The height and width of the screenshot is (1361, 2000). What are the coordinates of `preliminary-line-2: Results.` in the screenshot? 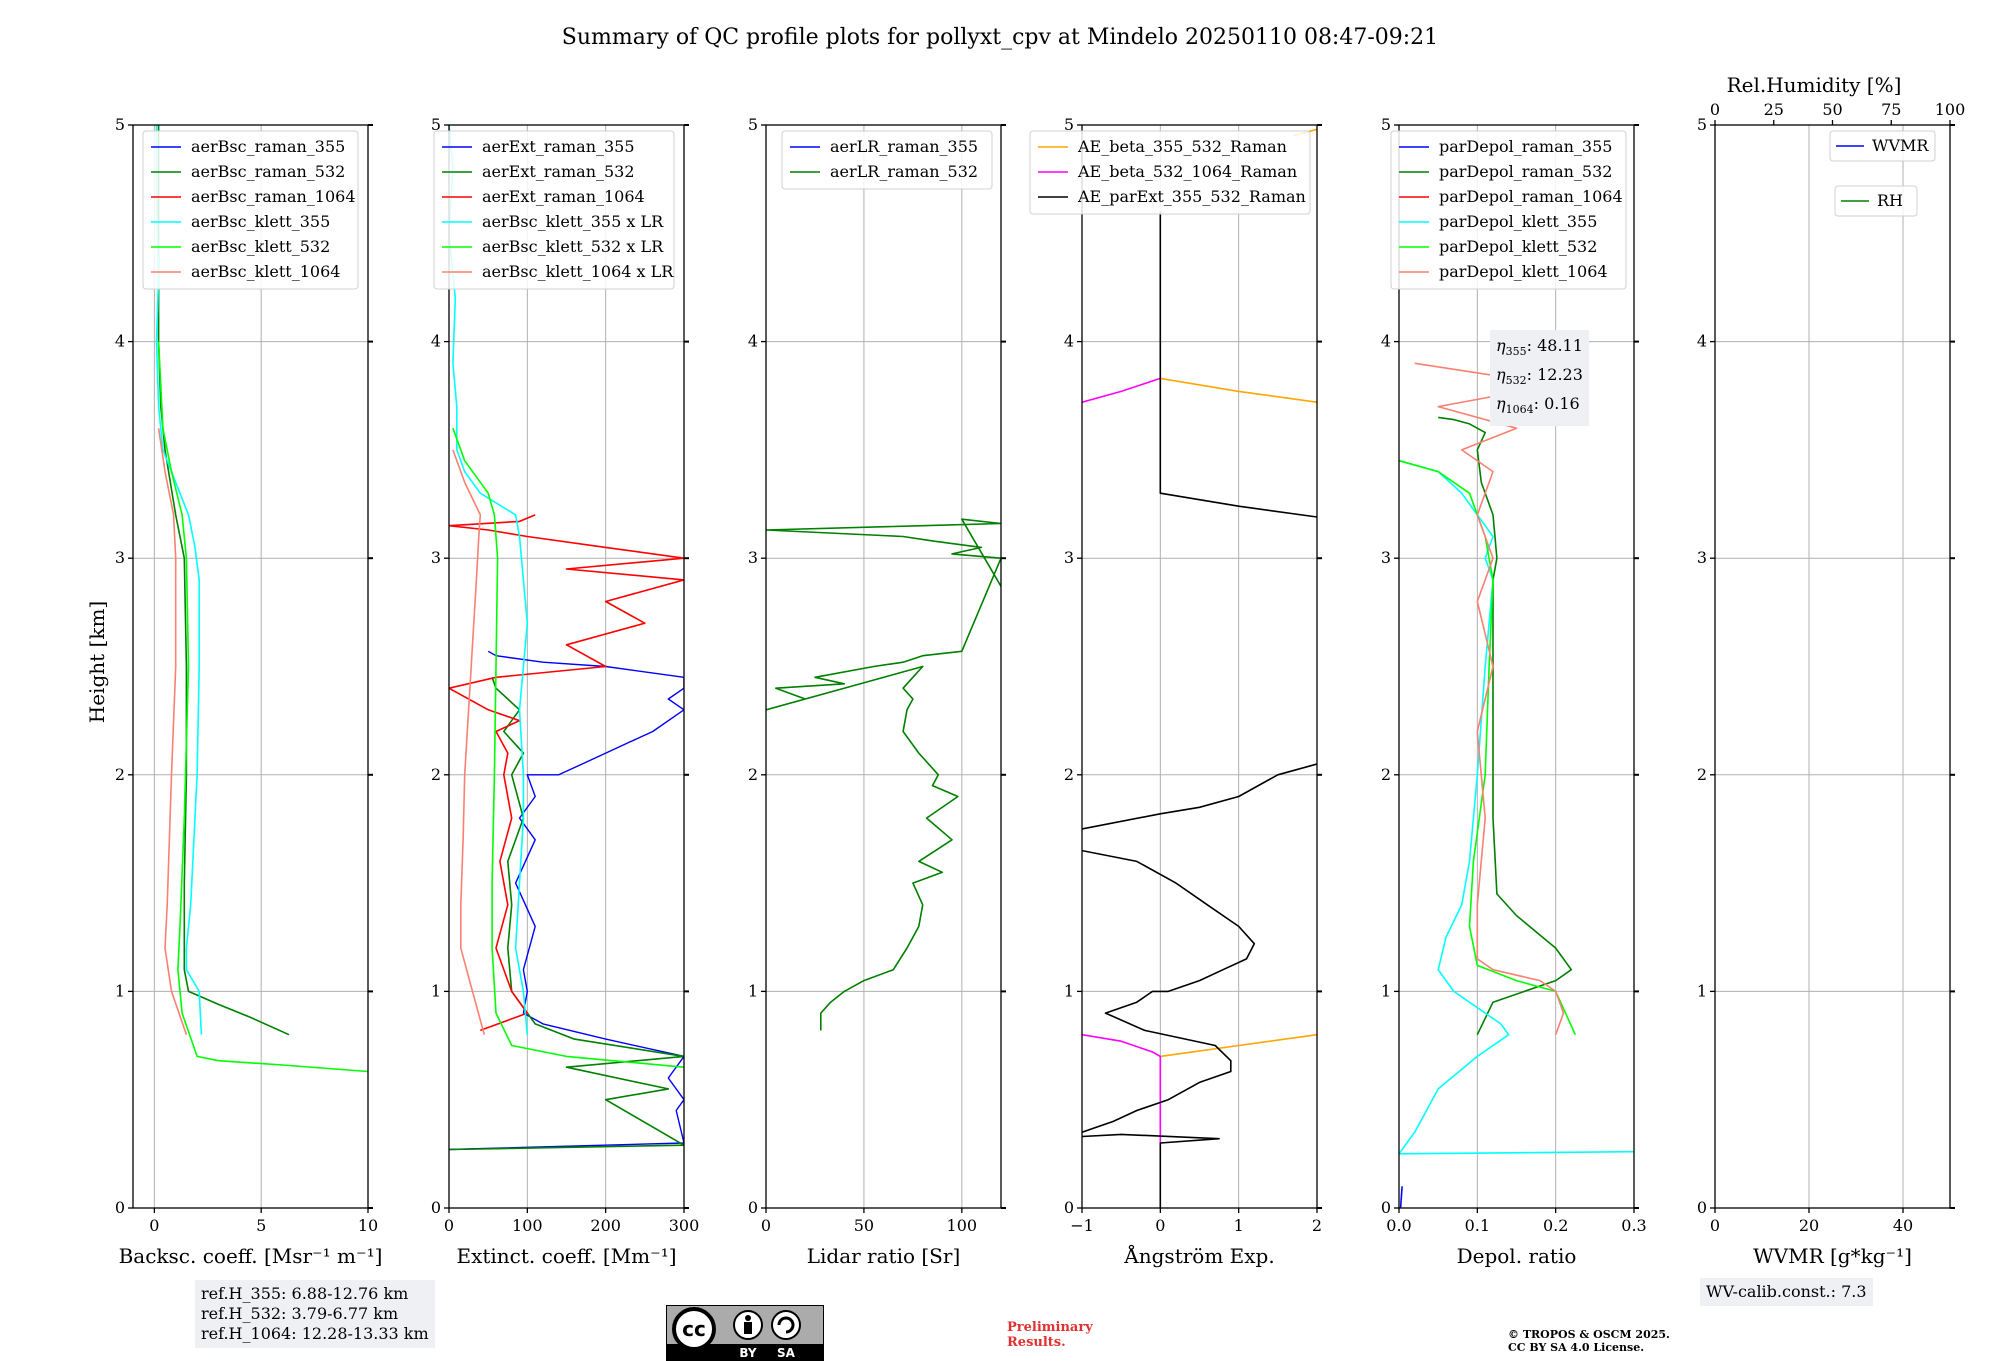 It's located at (1036, 1342).